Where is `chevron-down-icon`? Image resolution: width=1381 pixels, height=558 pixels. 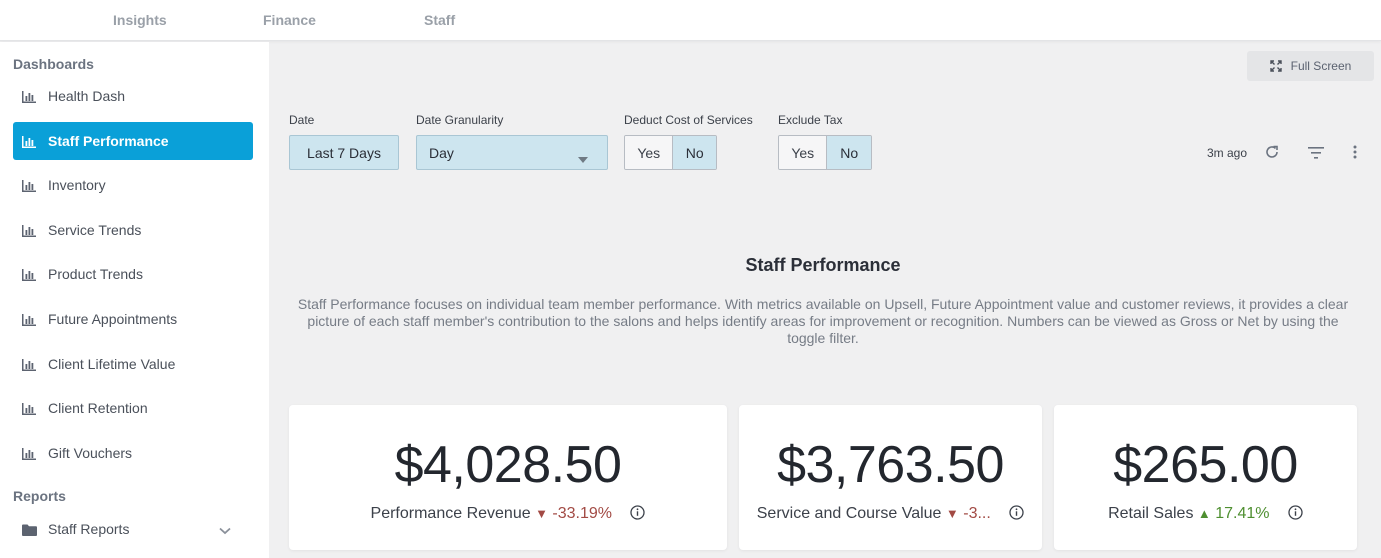 chevron-down-icon is located at coordinates (225, 530).